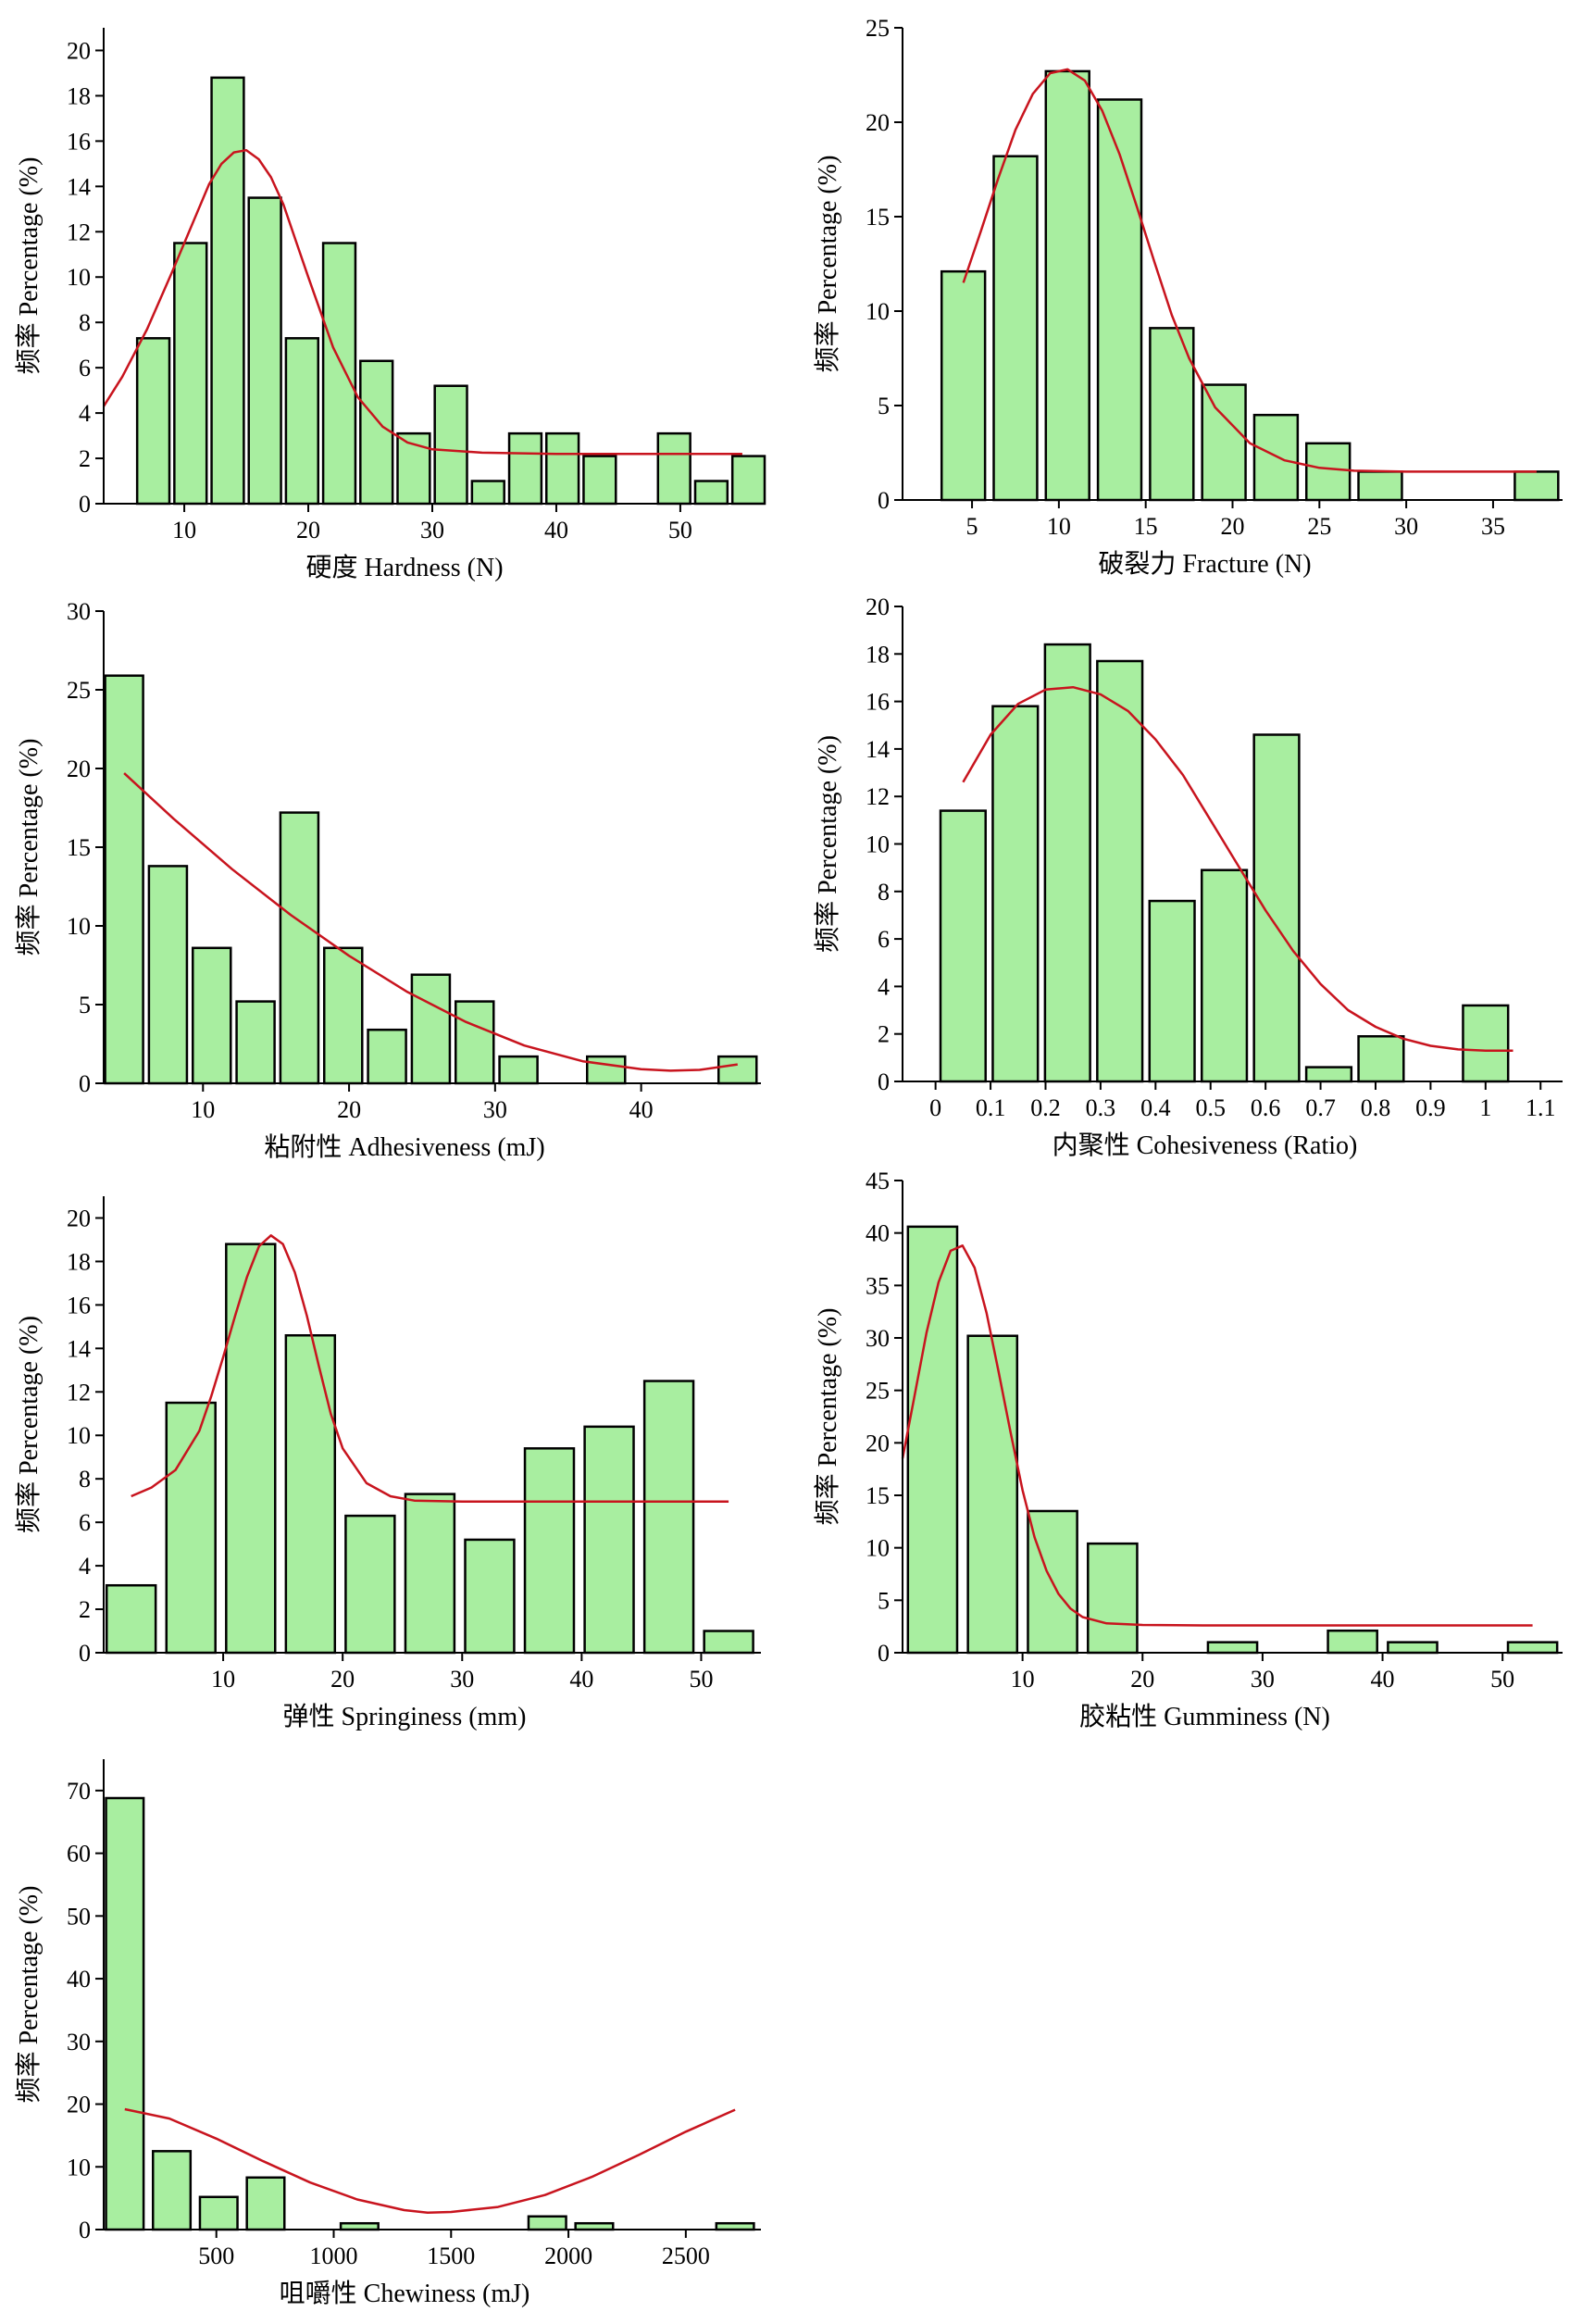  What do you see at coordinates (79, 847) in the screenshot?
I see `y-tick-label: 15` at bounding box center [79, 847].